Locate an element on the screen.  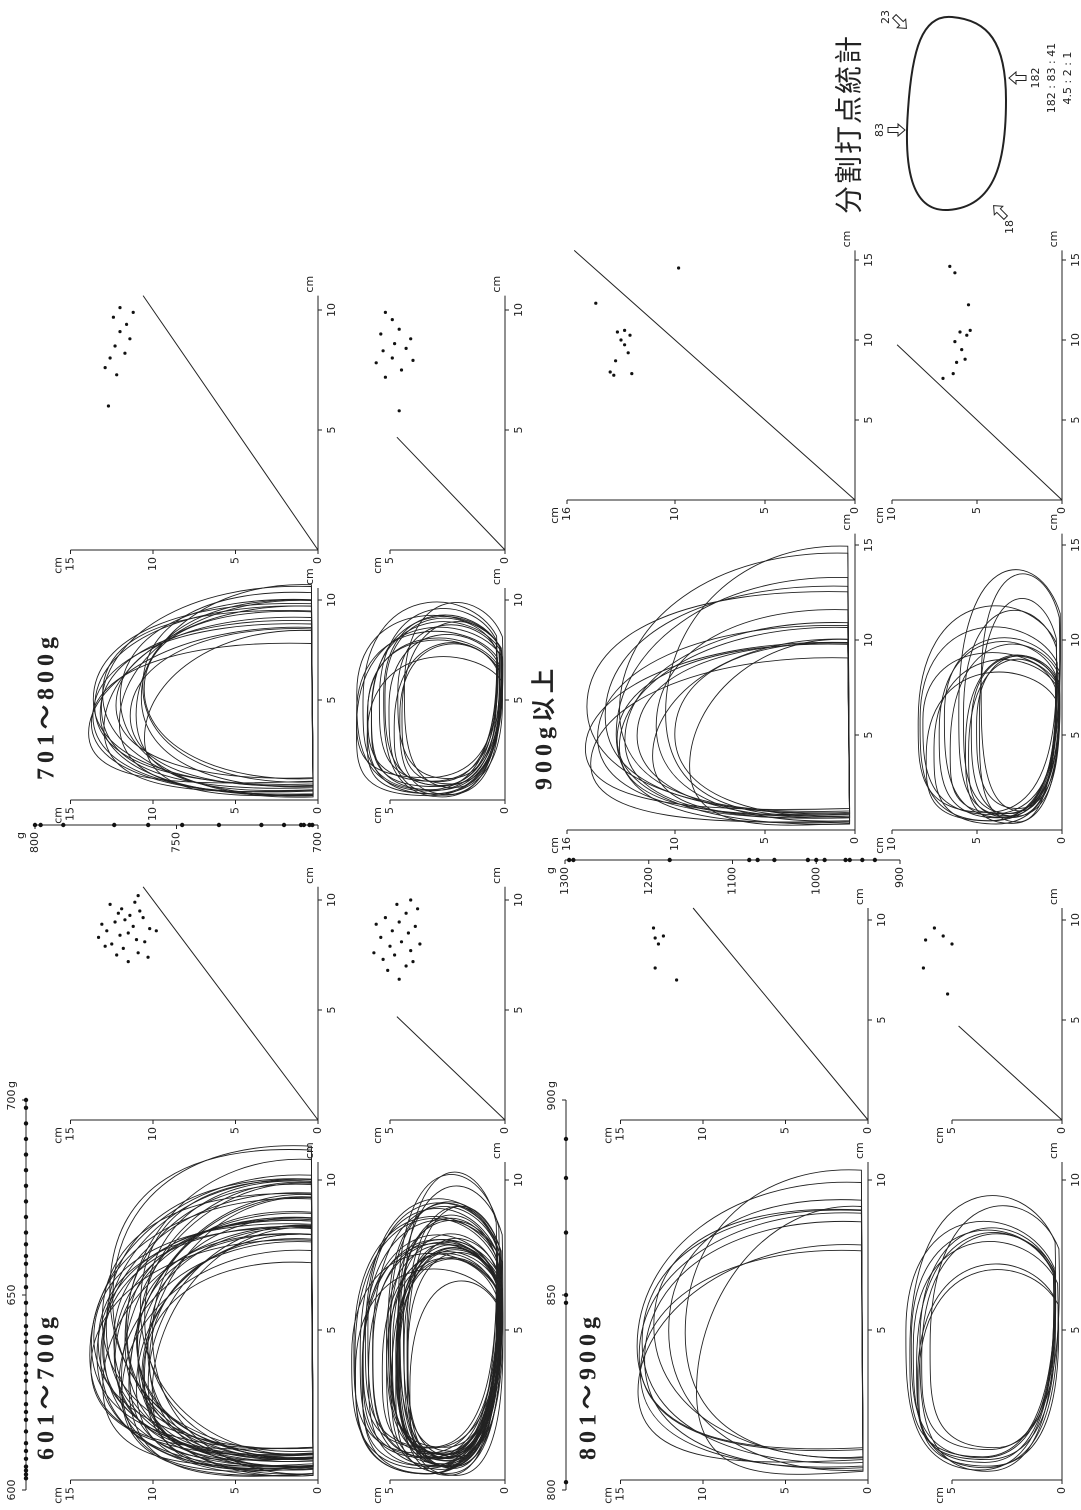
weight-tick-label: 750 is located at coordinates (176, 842).